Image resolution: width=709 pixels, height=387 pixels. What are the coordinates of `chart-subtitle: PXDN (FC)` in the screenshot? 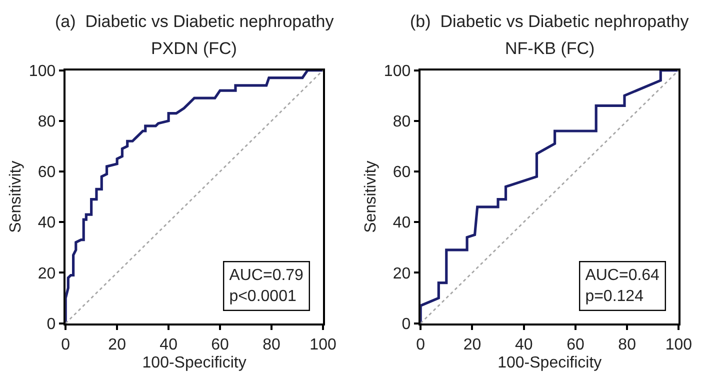 It's located at (194, 48).